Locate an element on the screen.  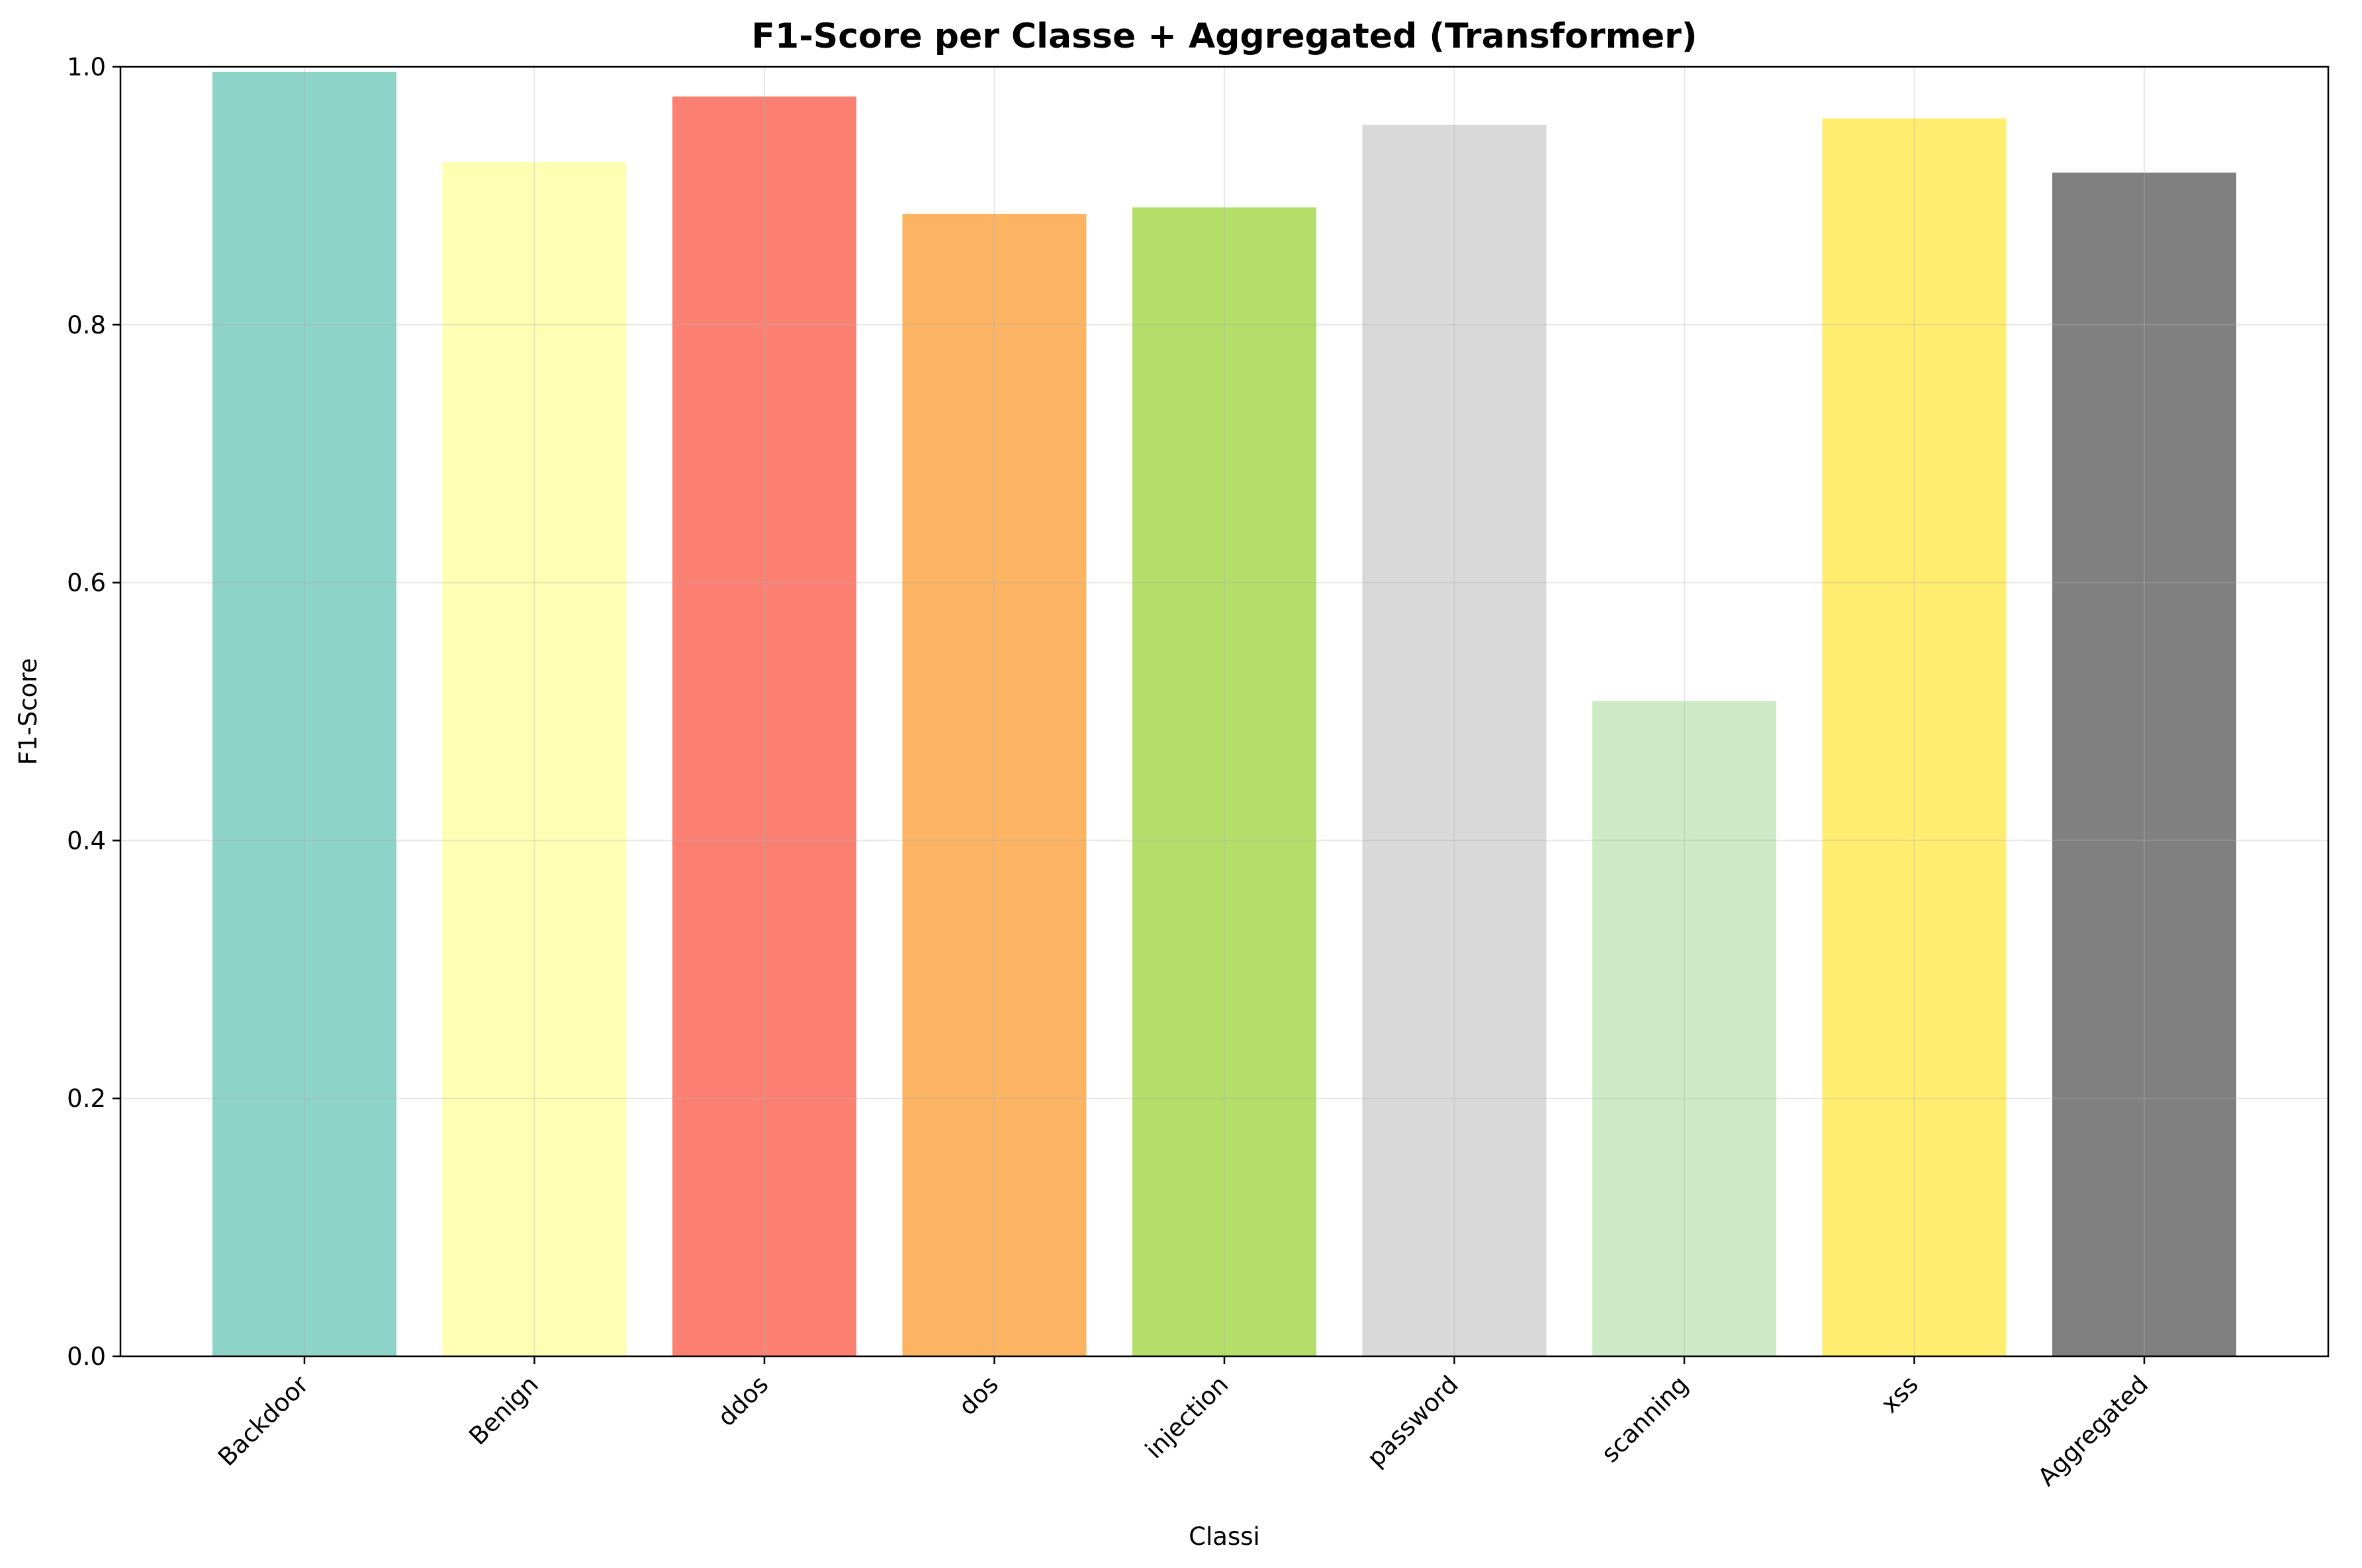
y-ticks: 0.0 0.2 0.4 0.6 0.8 1.0 is located at coordinates (93, 712).